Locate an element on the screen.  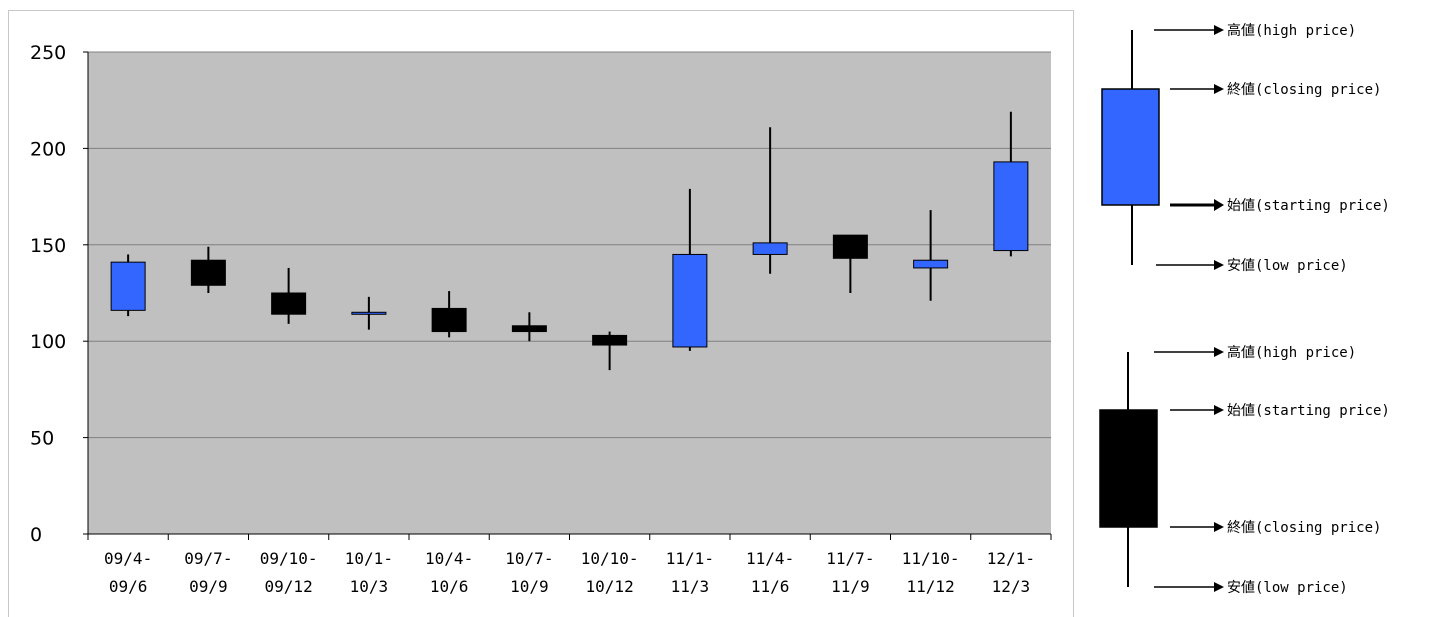
legend-down-arrow-close is located at coordinates (1197, 527).